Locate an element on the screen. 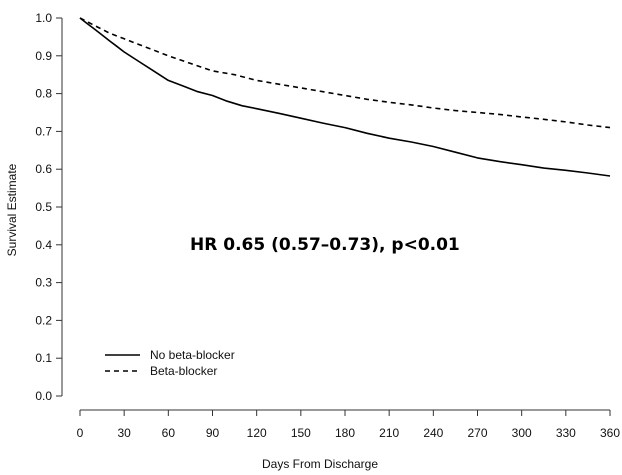 This screenshot has height=475, width=622. x-tick-label: 210 is located at coordinates (389, 433).